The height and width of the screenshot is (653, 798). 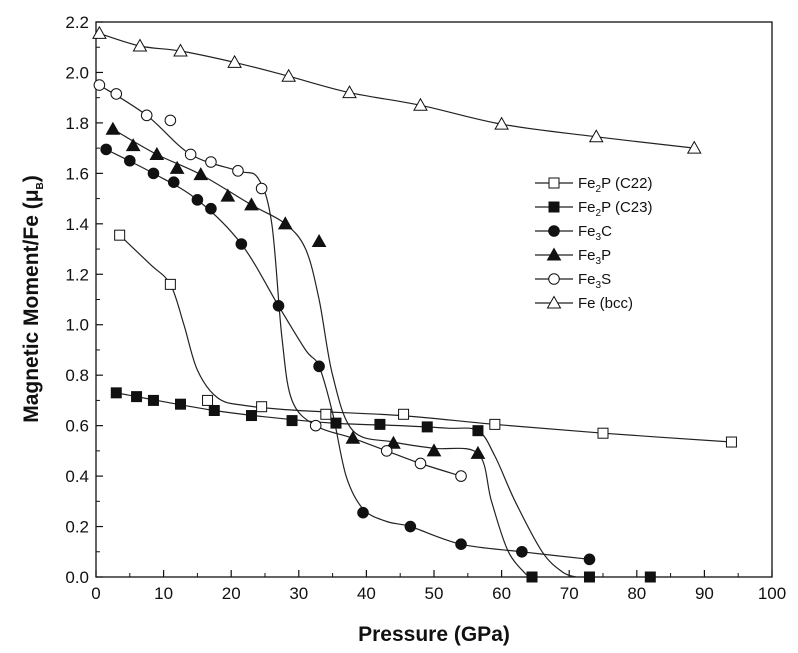 I want to click on legend-marker-fe2p-c23, so click(x=554, y=207).